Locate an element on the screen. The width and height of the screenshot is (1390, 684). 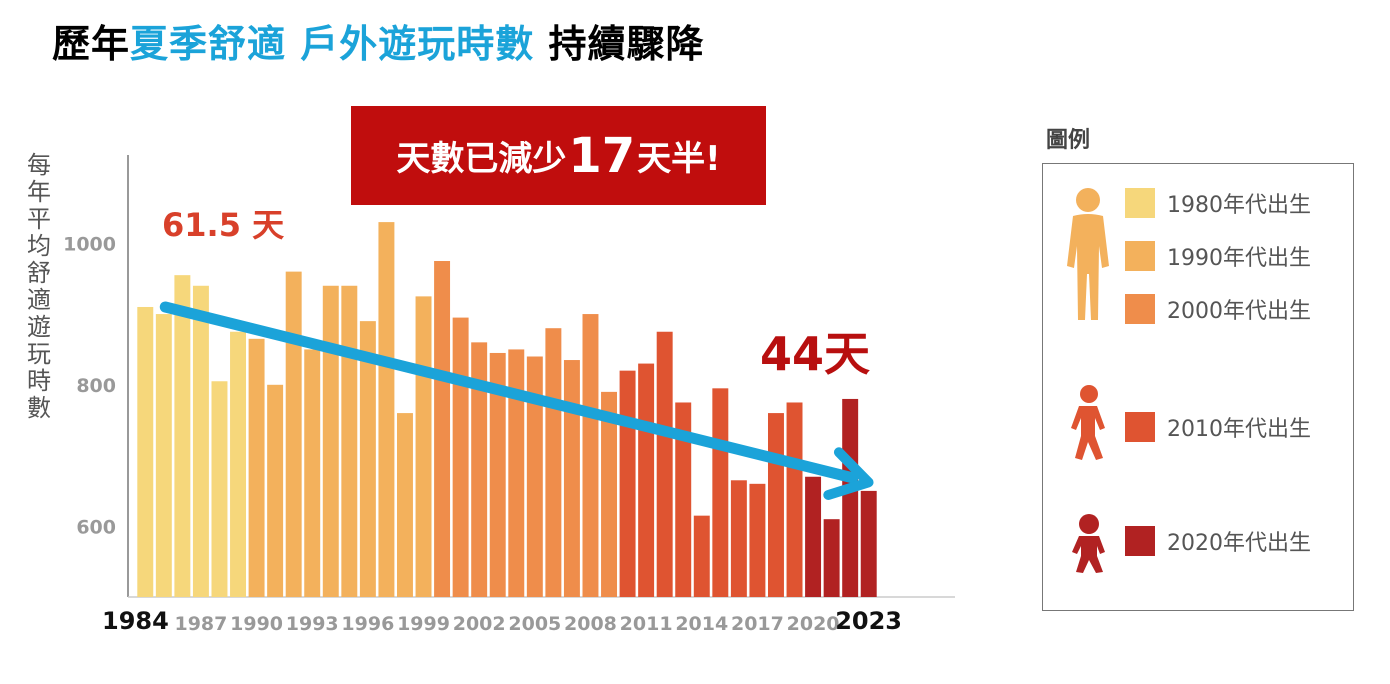
bar-2019 is located at coordinates (794, 499).